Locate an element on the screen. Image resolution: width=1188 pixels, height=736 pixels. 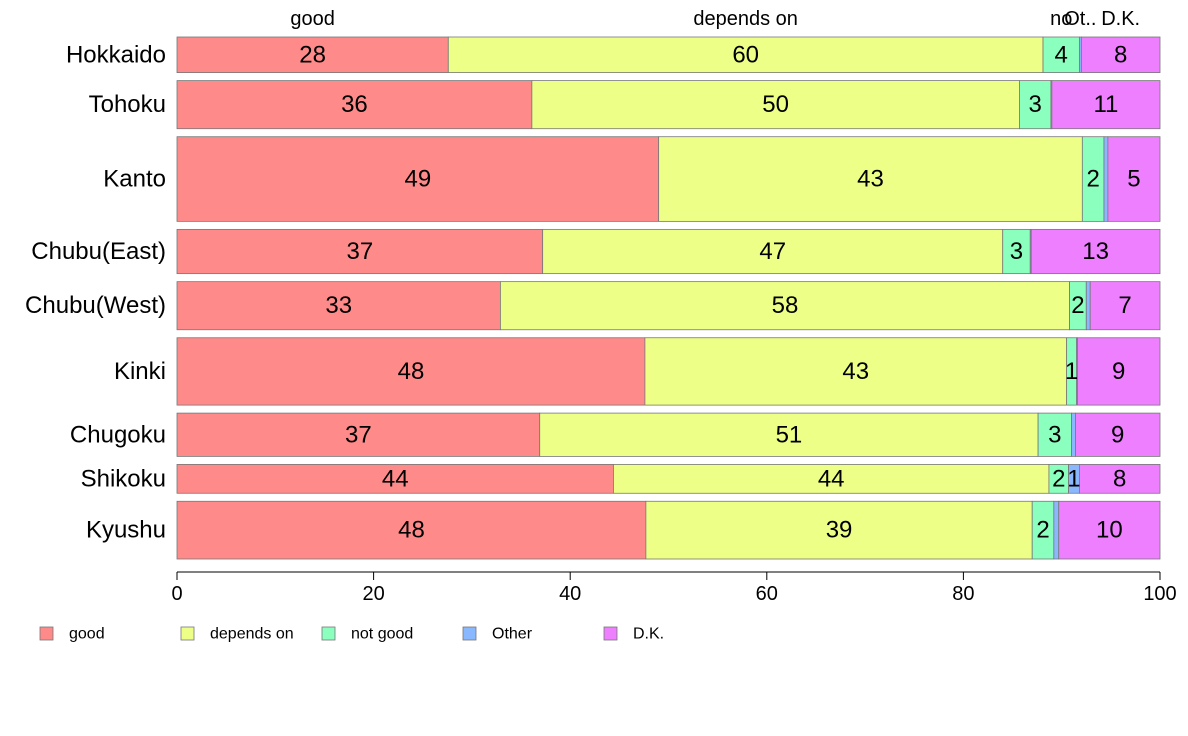
category-label: Kanto is located at coordinates (134, 179).